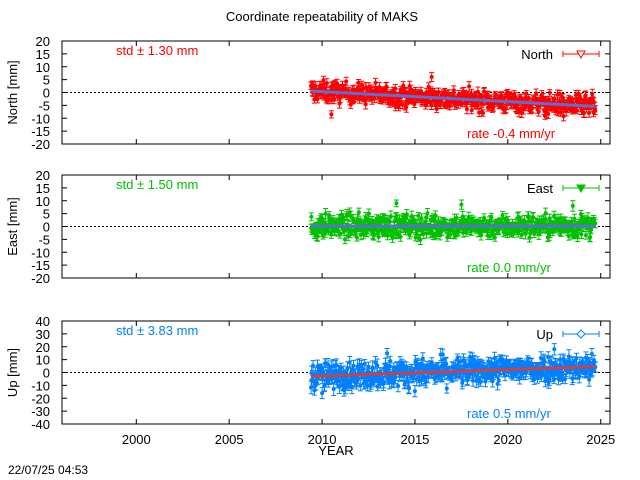 Image resolution: width=640 pixels, height=480 pixels. What do you see at coordinates (544, 334) in the screenshot?
I see `legend-label: Up` at bounding box center [544, 334].